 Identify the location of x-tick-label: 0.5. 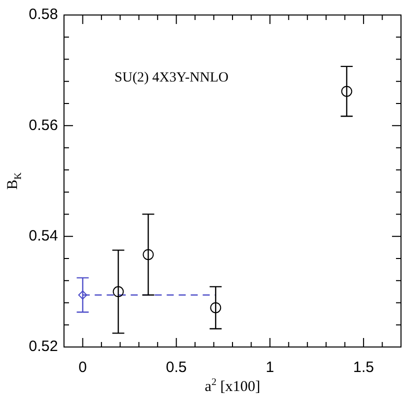
(176, 367).